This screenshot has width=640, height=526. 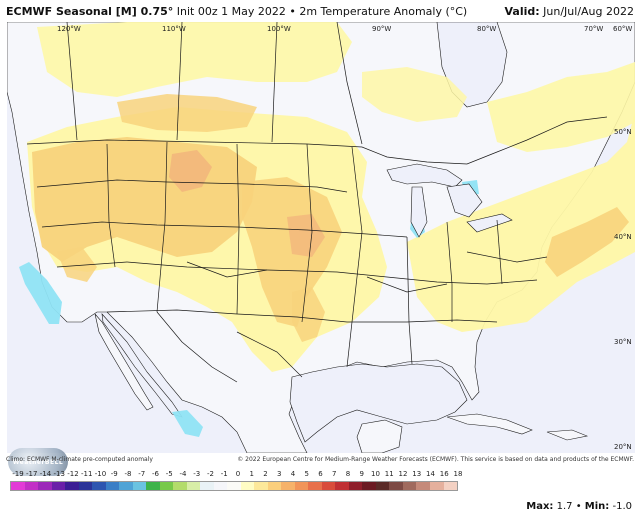 What do you see at coordinates (334, 474) in the screenshot?
I see `scale-label: 7` at bounding box center [334, 474].